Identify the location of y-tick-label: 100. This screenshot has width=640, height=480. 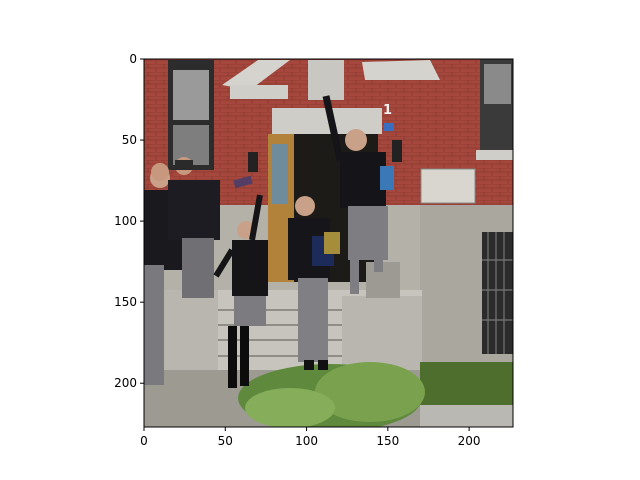
(125, 221).